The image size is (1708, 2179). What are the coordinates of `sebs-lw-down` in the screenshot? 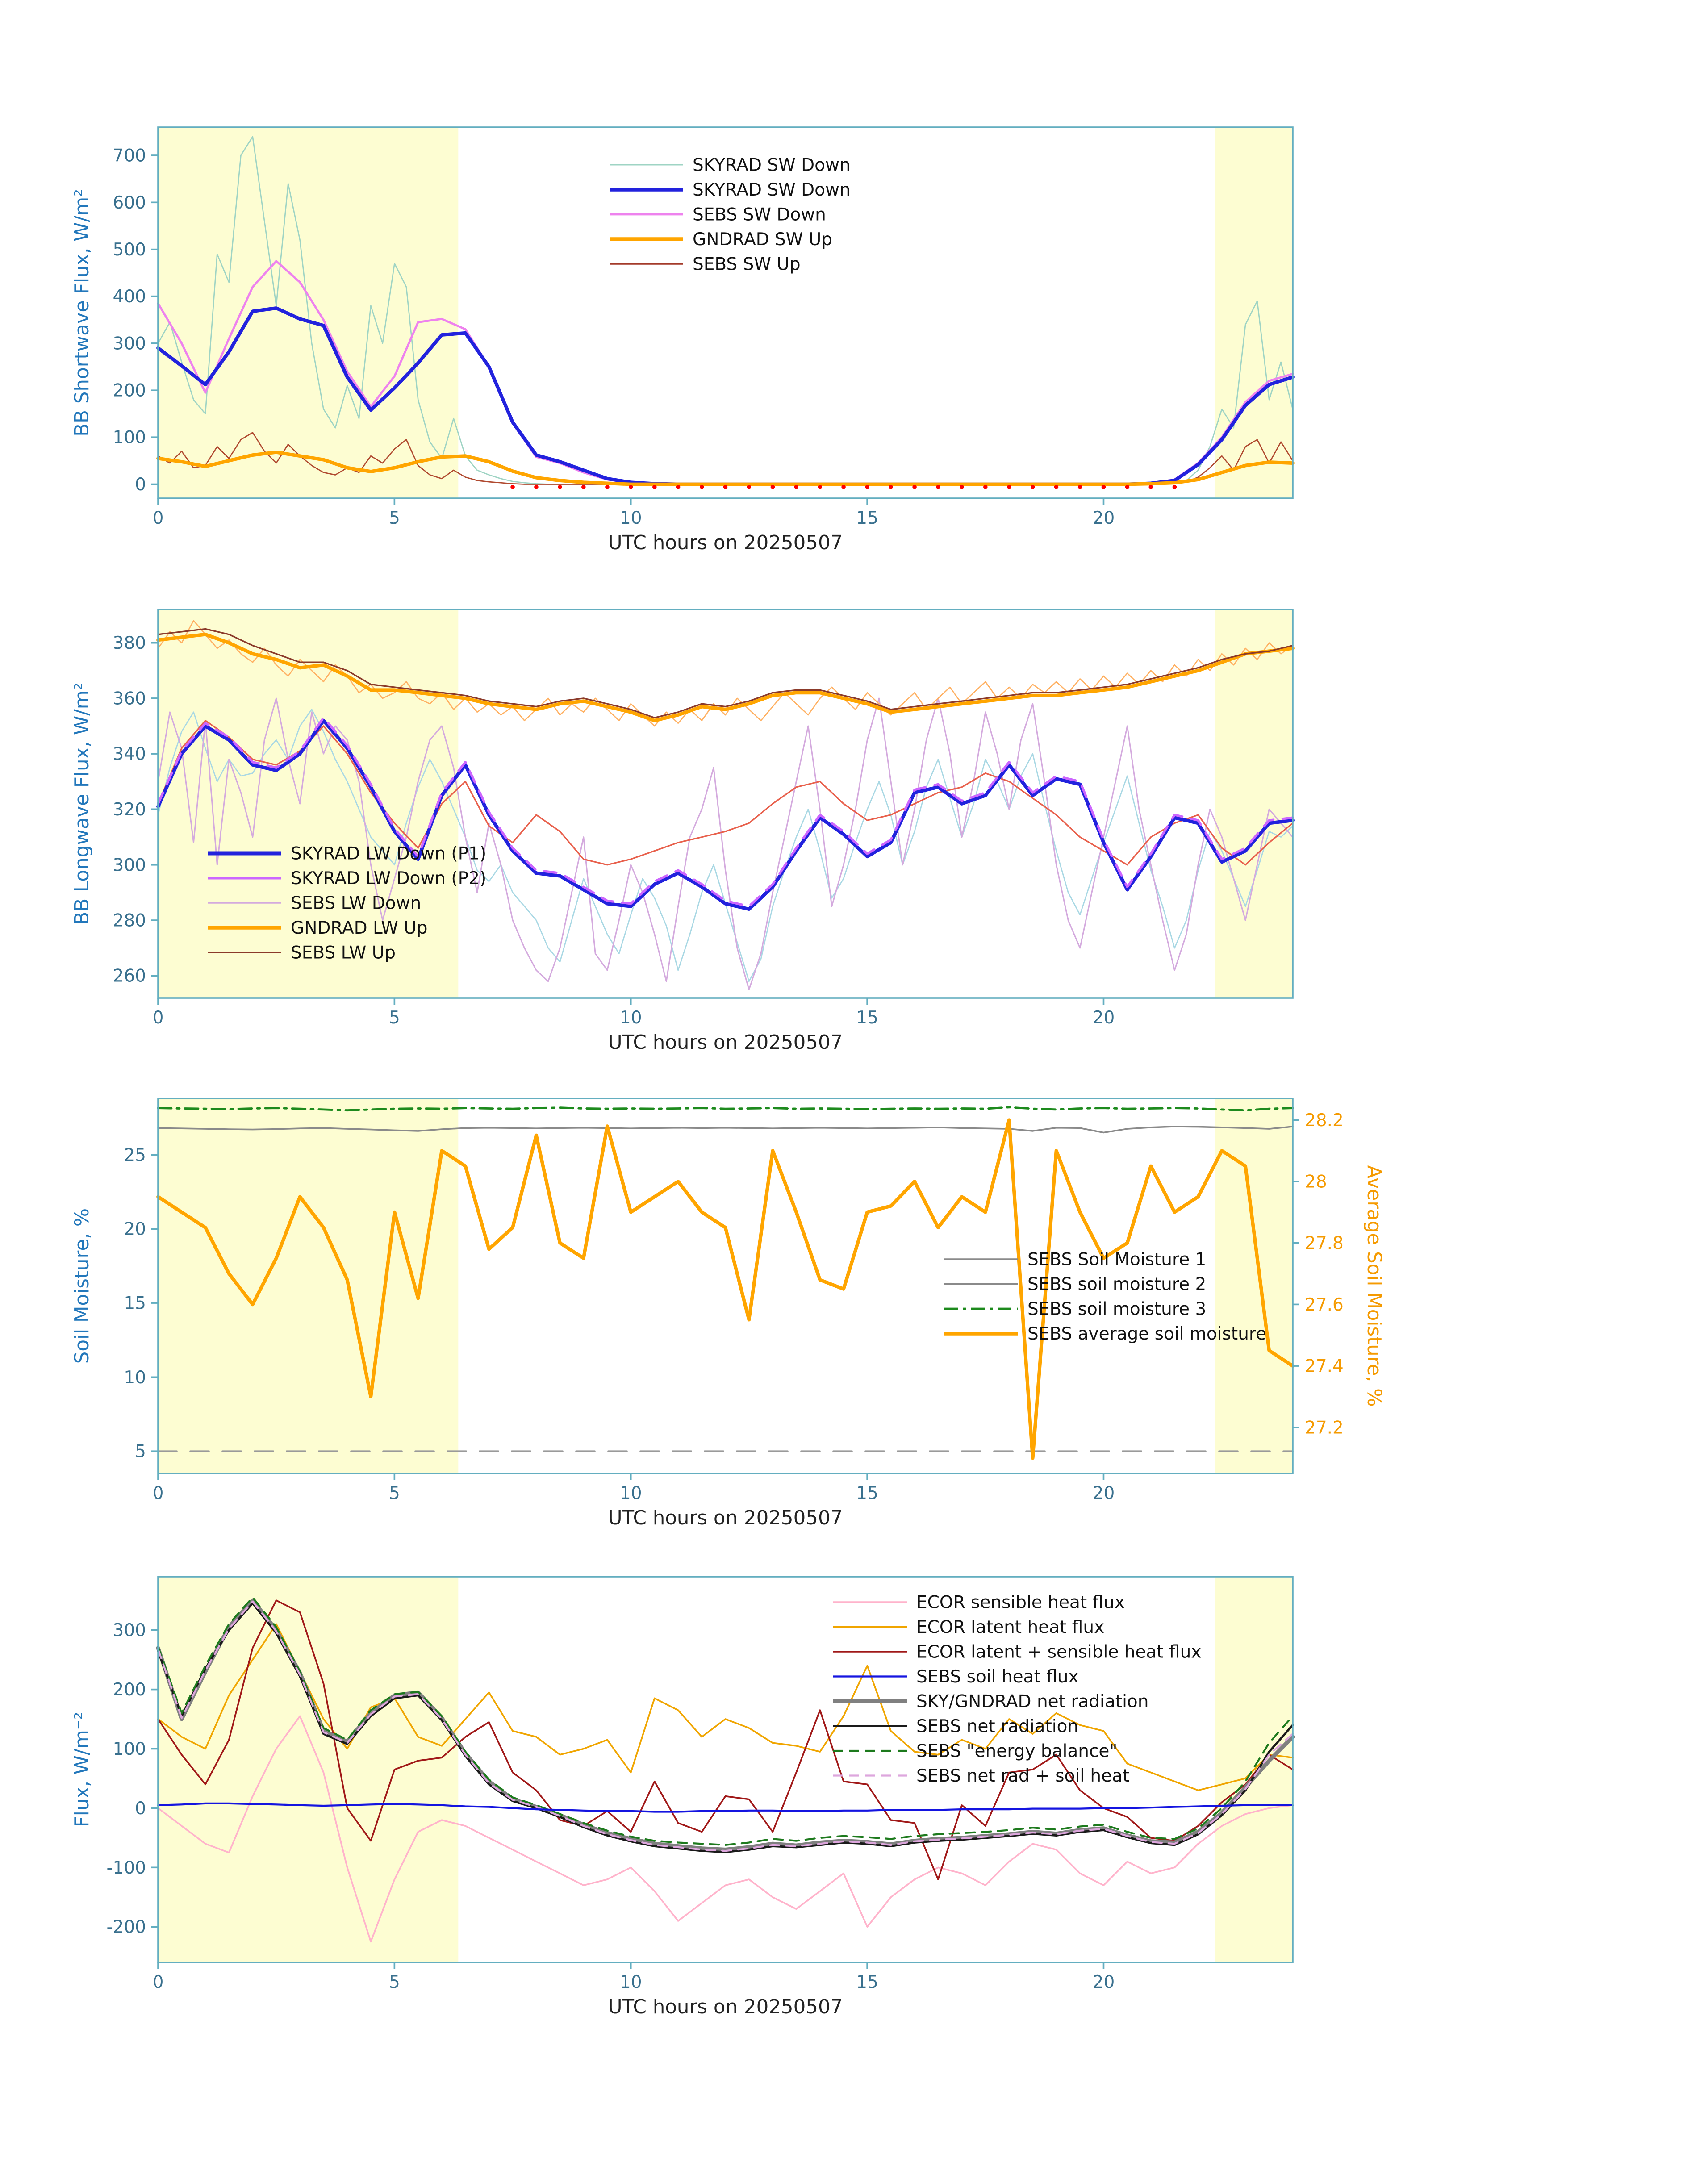 It's located at (725, 793).